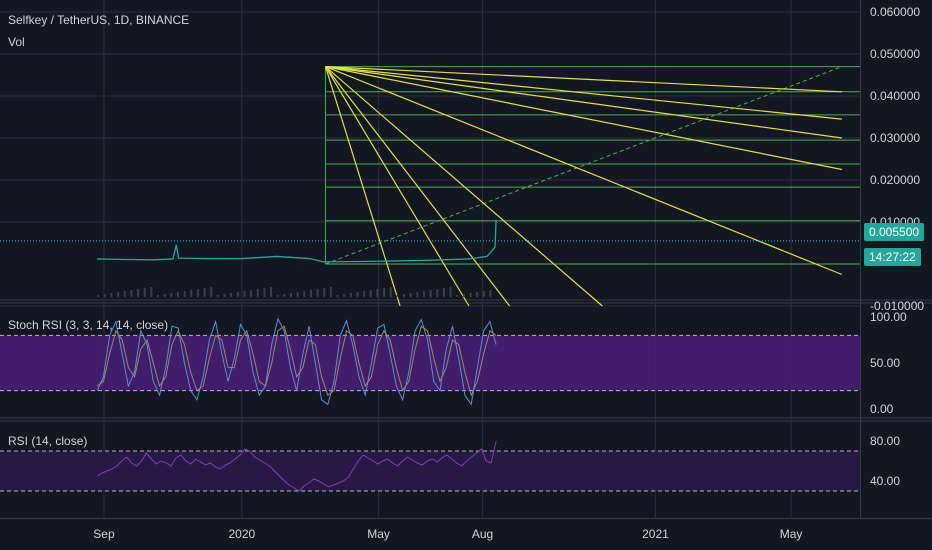 This screenshot has height=550, width=932. I want to click on price-series-line, so click(297, 241).